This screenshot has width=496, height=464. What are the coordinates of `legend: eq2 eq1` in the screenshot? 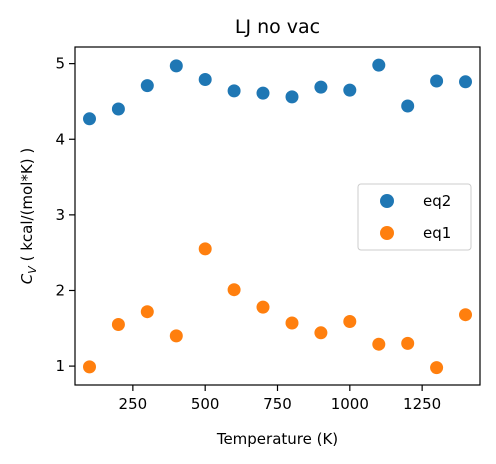 It's located at (414, 217).